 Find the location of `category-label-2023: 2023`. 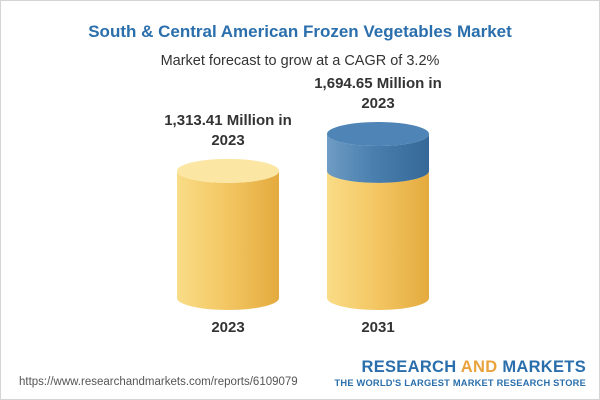

category-label-2023: 2023 is located at coordinates (227, 327).